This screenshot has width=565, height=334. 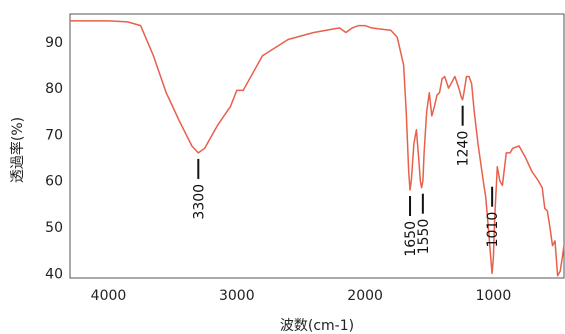 What do you see at coordinates (109, 296) in the screenshot?
I see `x-tick-label: 4000` at bounding box center [109, 296].